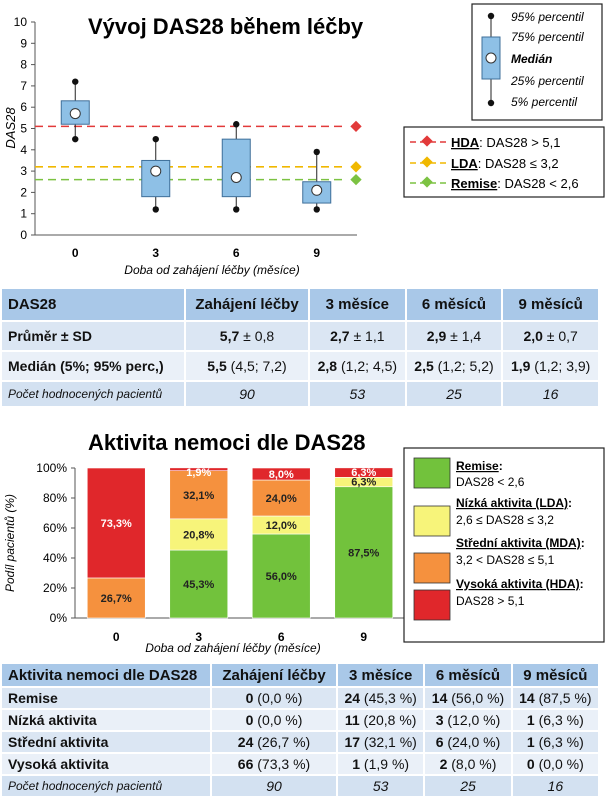  Describe the element at coordinates (51, 468) in the screenshot. I see `y-tick-label: 100%` at that location.